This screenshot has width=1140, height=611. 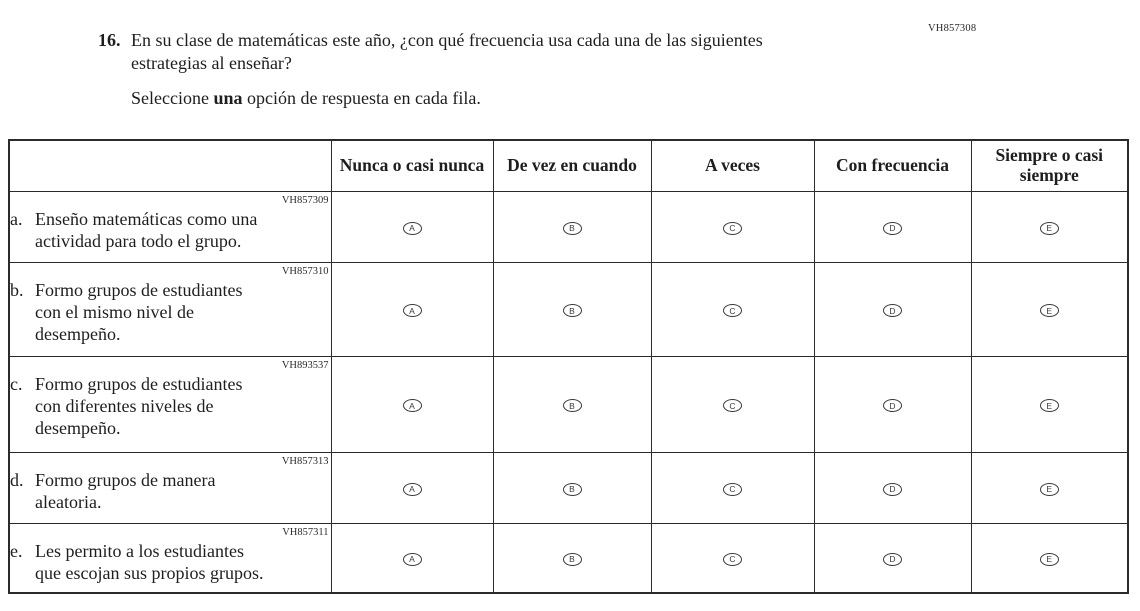 I want to click on column-header-con-frecuencia: Con frecuencia, so click(x=892, y=165).